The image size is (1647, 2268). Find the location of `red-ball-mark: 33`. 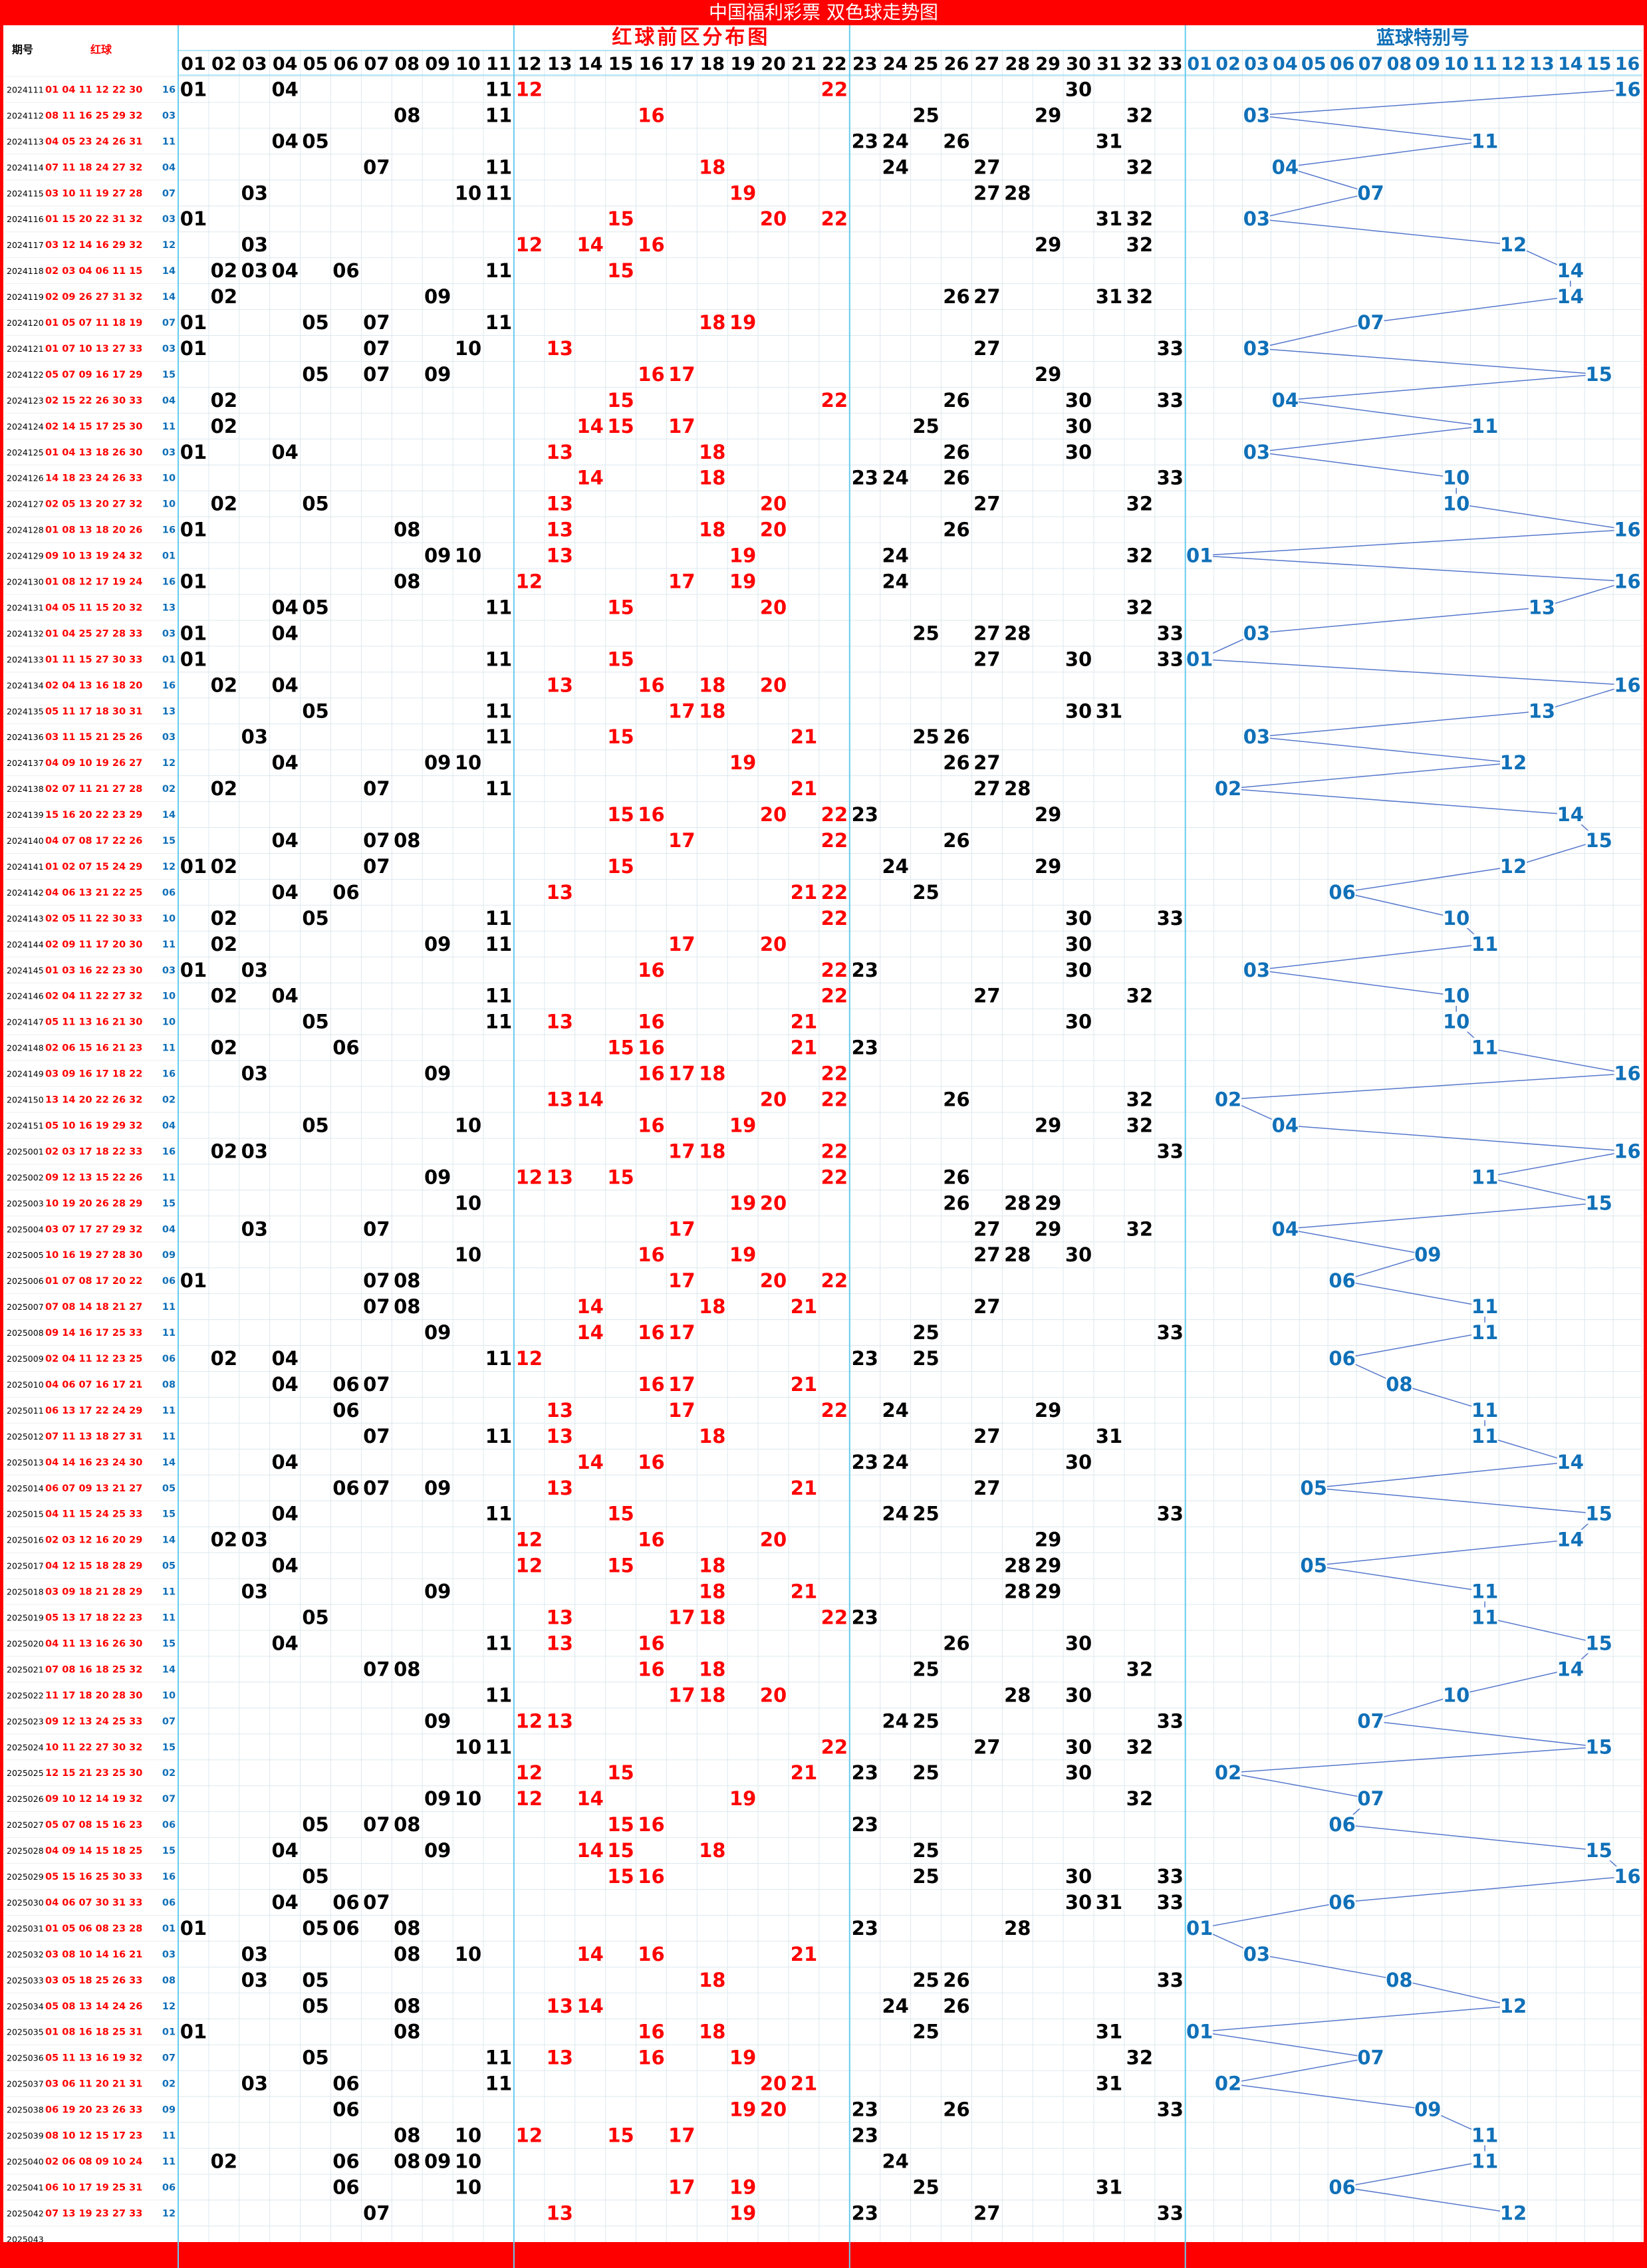

red-ball-mark: 33 is located at coordinates (1170, 1514).